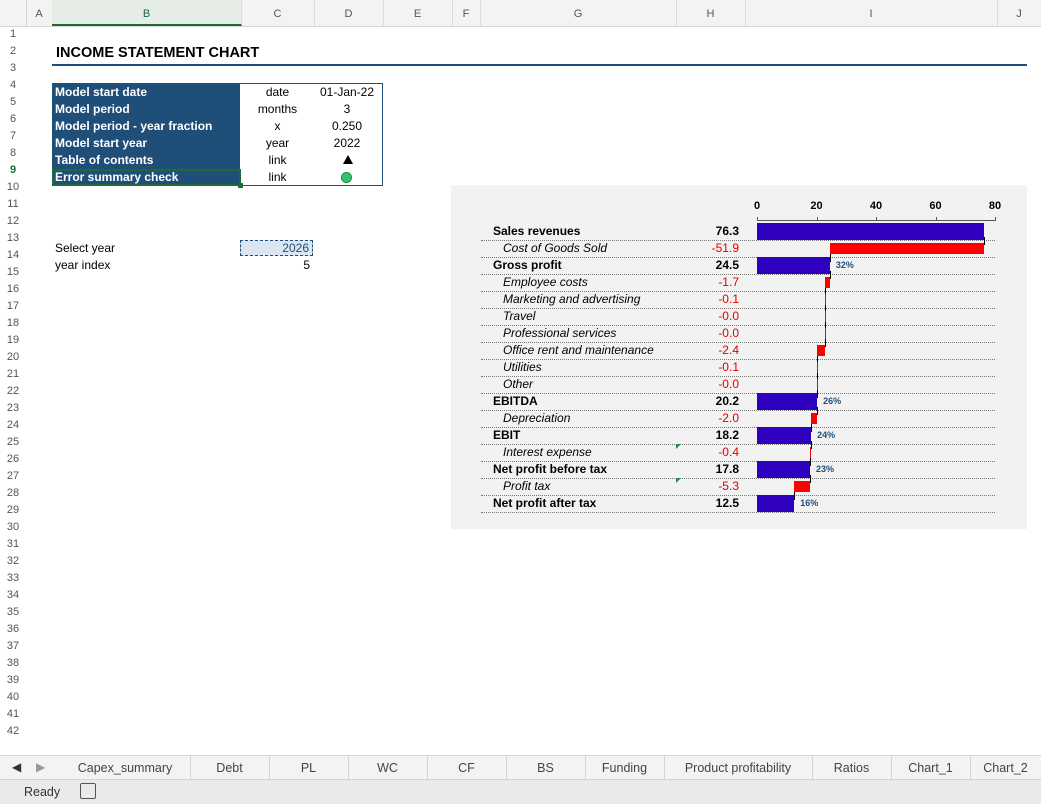 The height and width of the screenshot is (804, 1041). What do you see at coordinates (13, 187) in the screenshot?
I see `row-header-10: 10` at bounding box center [13, 187].